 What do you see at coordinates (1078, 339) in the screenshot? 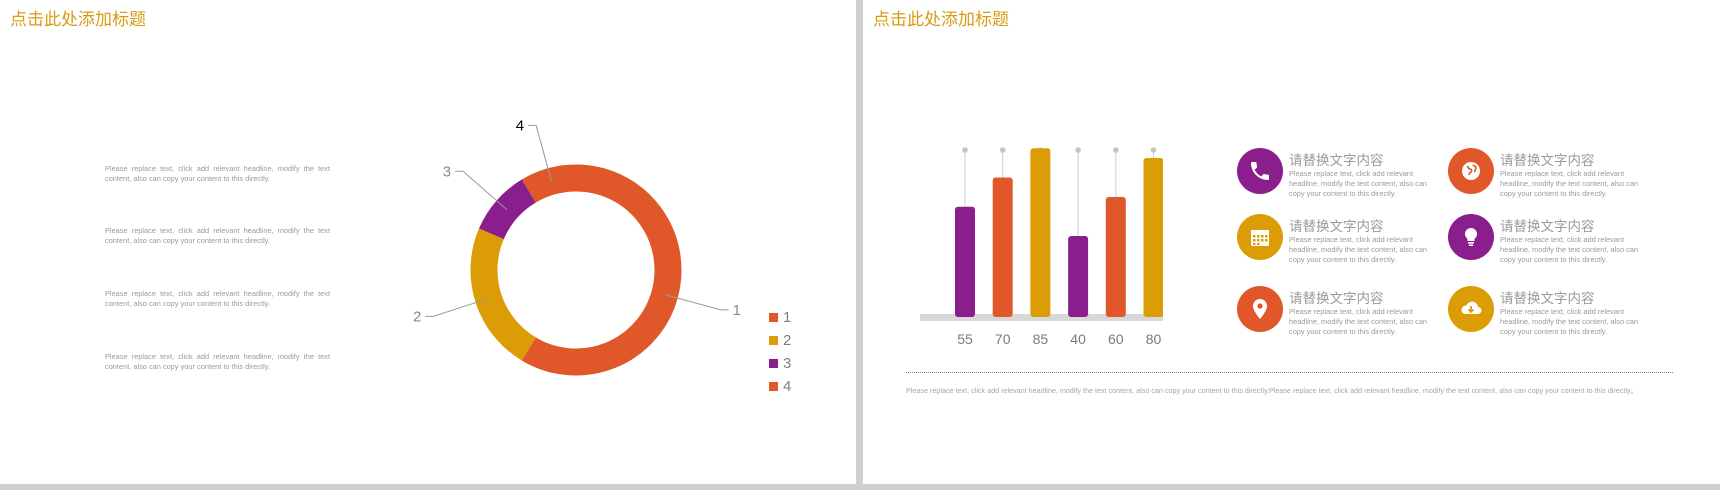
I see `bar-value-label: 40` at bounding box center [1078, 339].